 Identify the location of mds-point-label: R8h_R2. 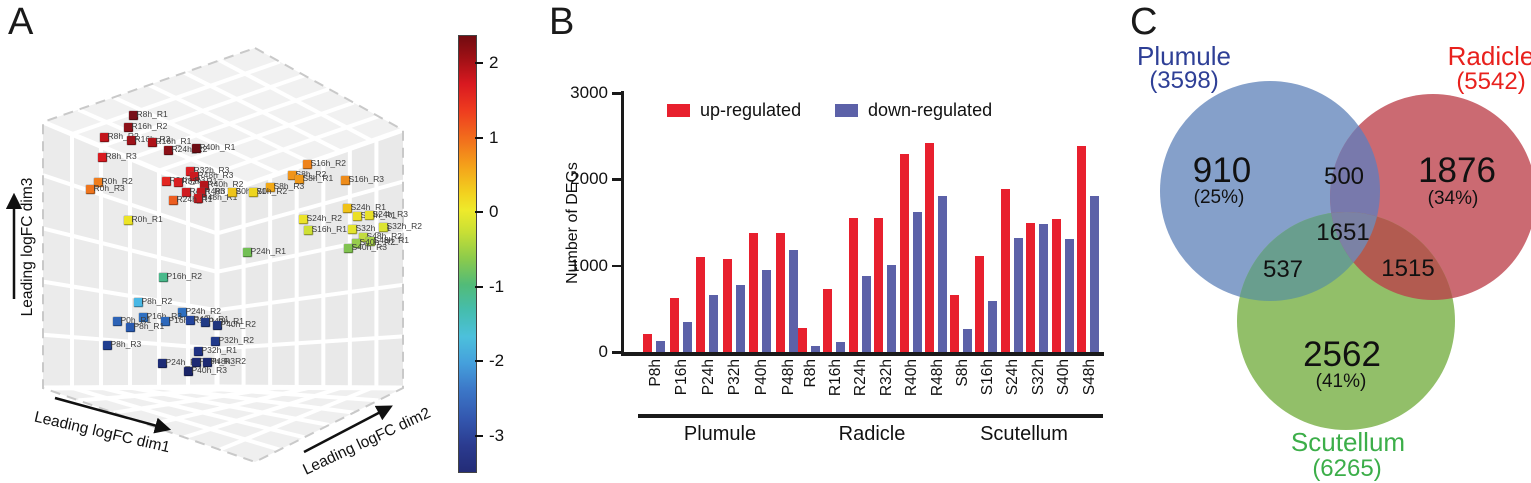
(123, 135).